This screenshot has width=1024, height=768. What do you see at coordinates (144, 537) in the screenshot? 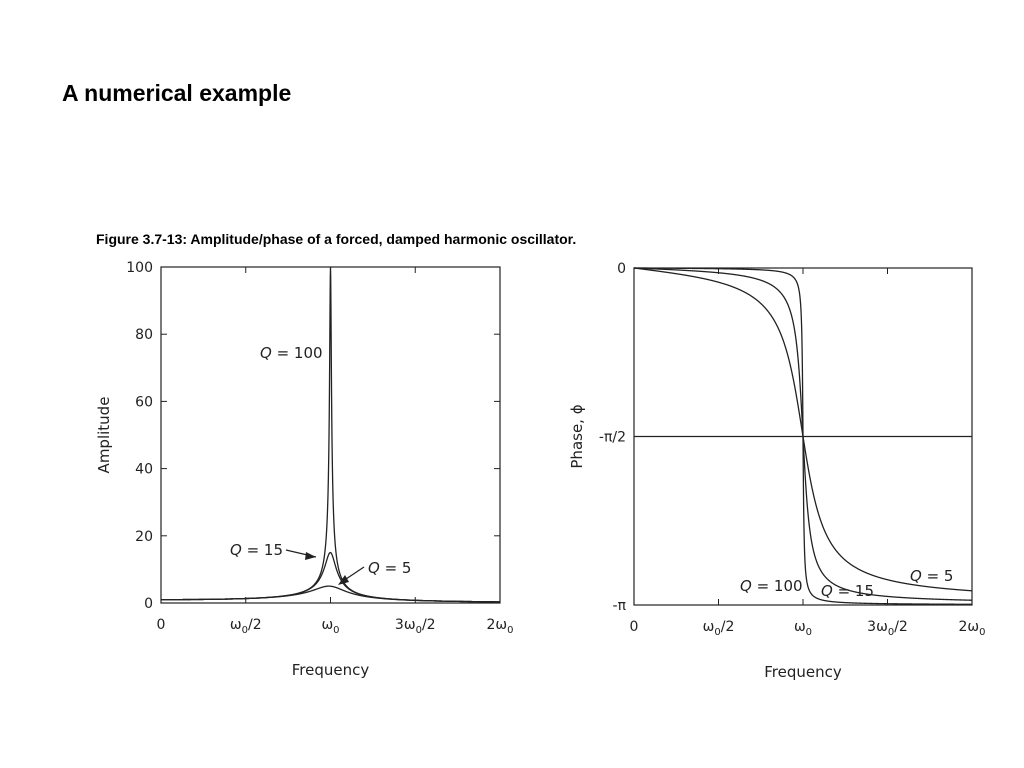
I see `y-tick-label: 20` at bounding box center [144, 537].